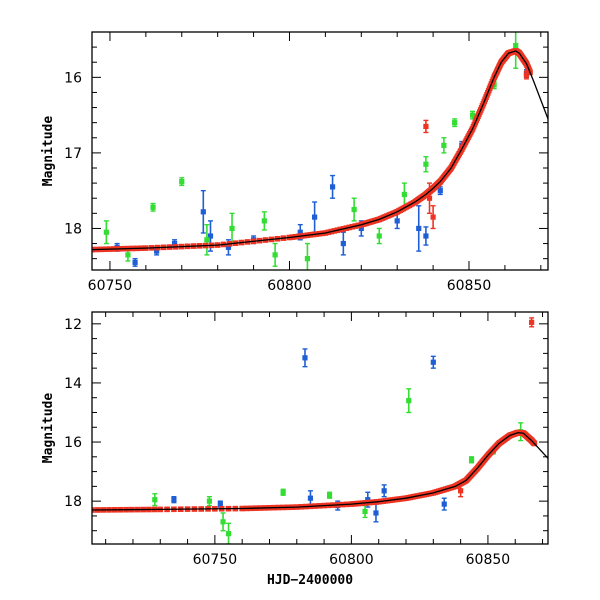 Image resolution: width=600 pixels, height=600 pixels. I want to click on model-curve, so click(320, 471).